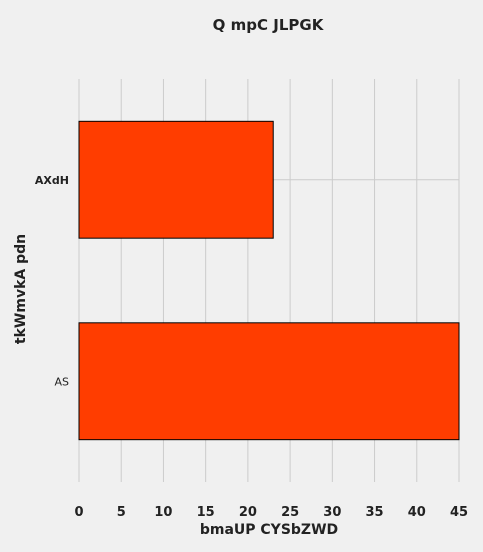 This screenshot has width=483, height=552. I want to click on y-axis-label: tkWmvkA pdn, so click(21, 289).